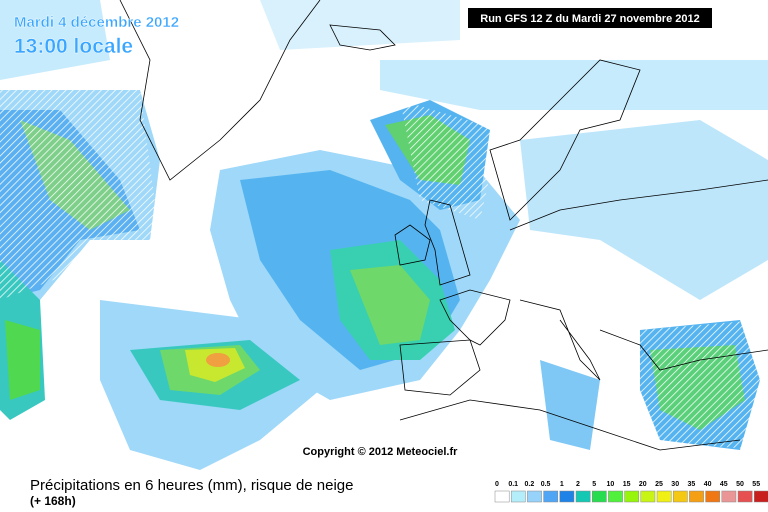 This screenshot has height=512, width=768. I want to click on legend-label: 2, so click(578, 484).